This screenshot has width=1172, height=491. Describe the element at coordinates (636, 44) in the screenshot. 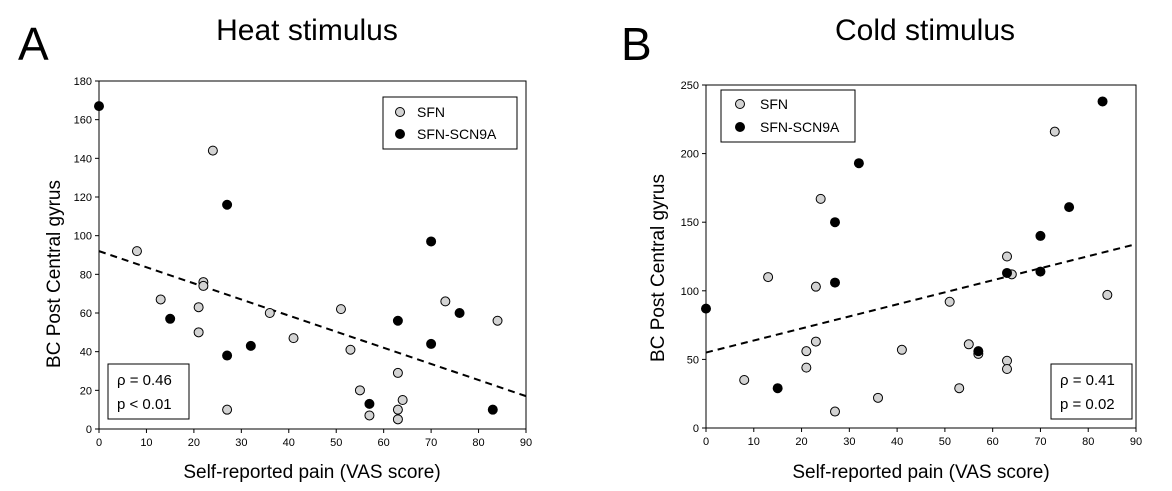

I see `panel-letter: B` at that location.